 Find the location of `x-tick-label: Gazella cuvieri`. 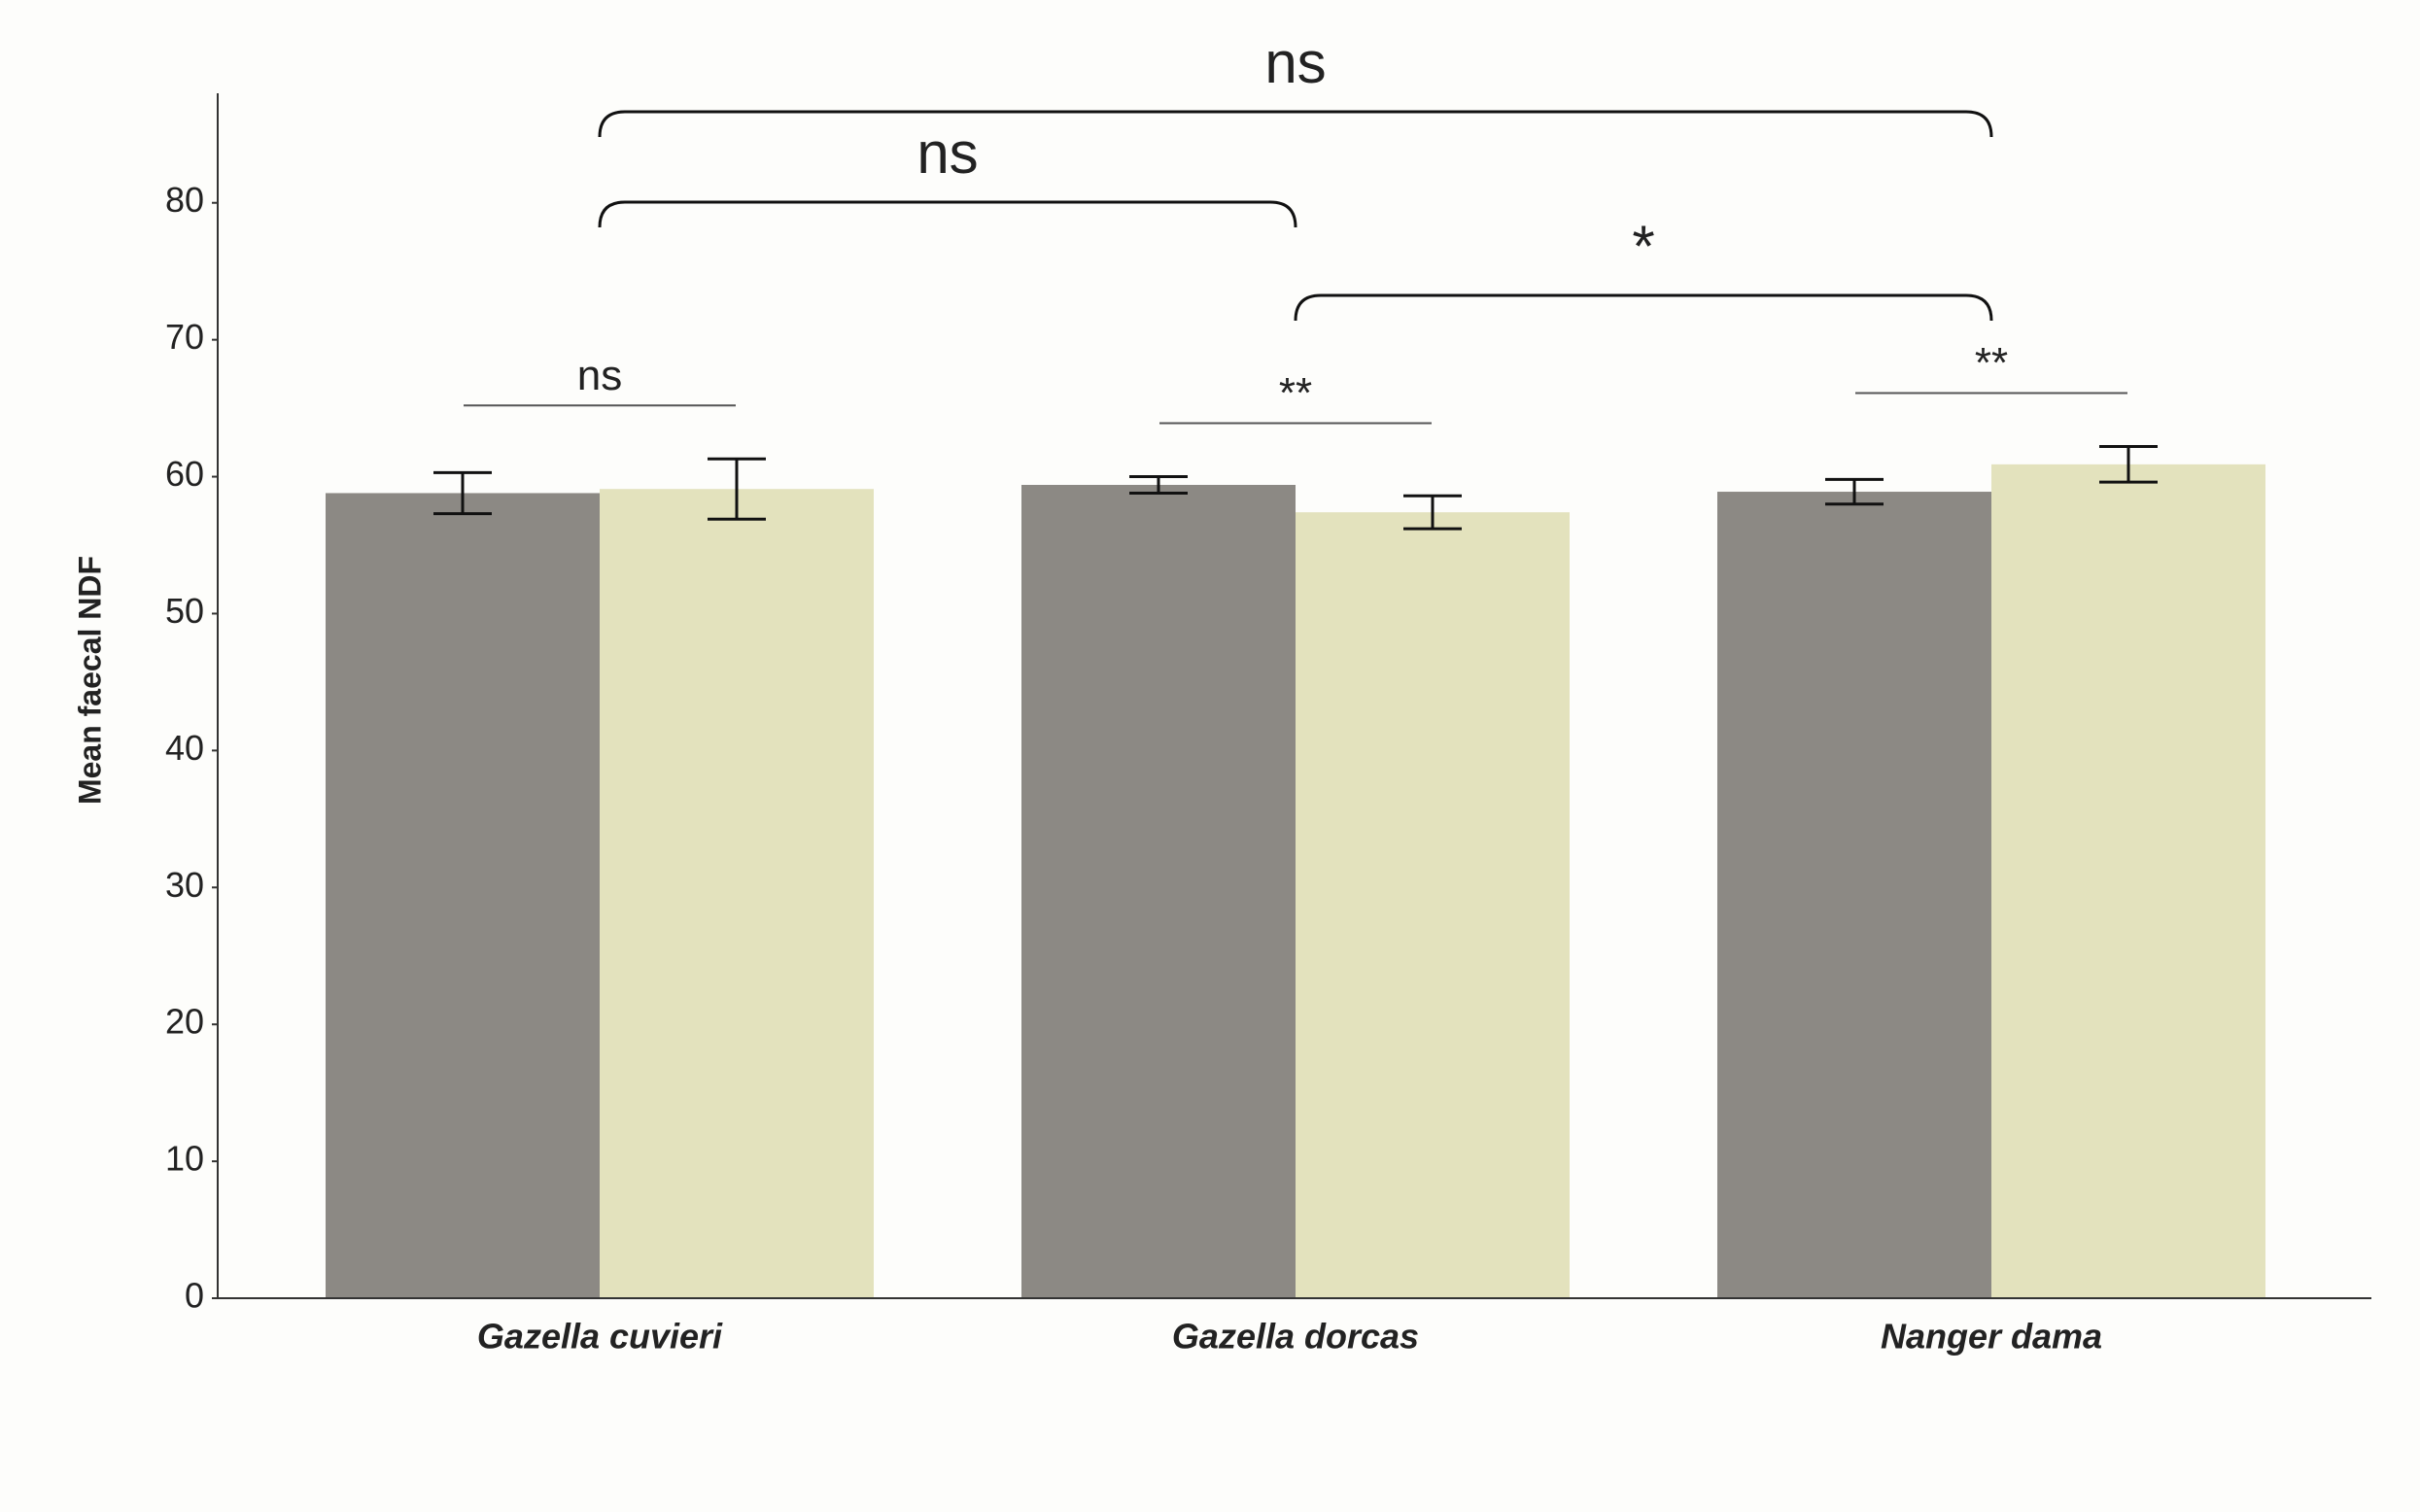

x-tick-label: Gazella cuvieri is located at coordinates (600, 1337).